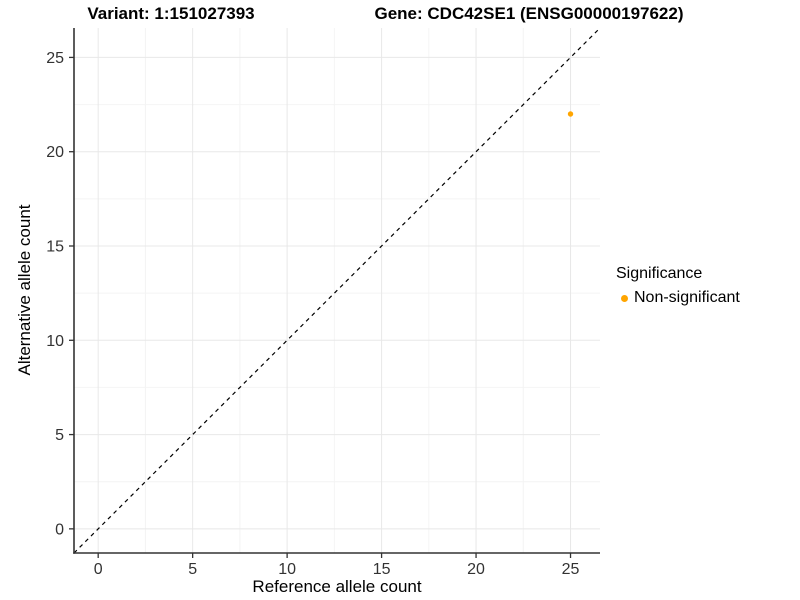 The image size is (800, 600). I want to click on x-tick-label: 0, so click(98, 569).